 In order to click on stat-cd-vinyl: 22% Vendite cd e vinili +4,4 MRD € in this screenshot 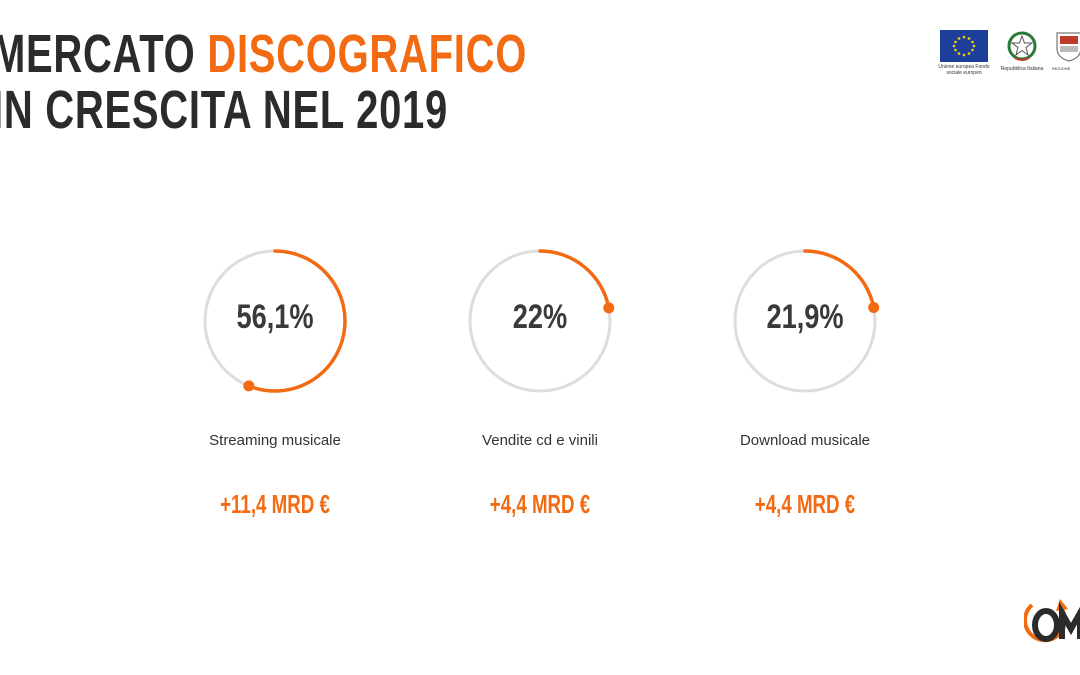, I will do `click(540, 383)`.